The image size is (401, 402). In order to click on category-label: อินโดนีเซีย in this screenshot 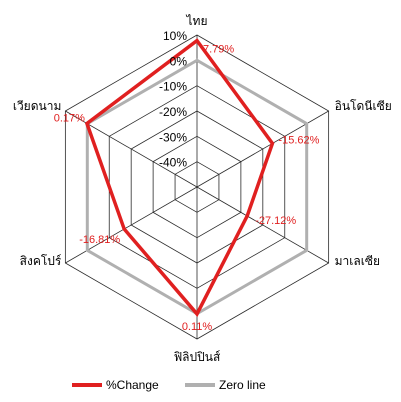, I will do `click(363, 106)`.